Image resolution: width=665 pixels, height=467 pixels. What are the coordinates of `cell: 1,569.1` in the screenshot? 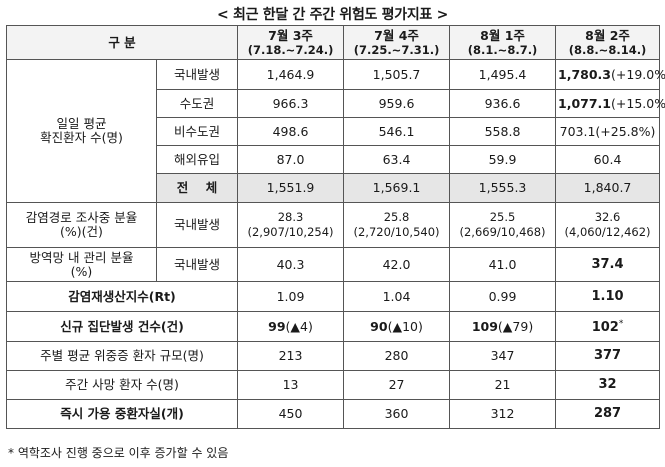 It's located at (397, 188).